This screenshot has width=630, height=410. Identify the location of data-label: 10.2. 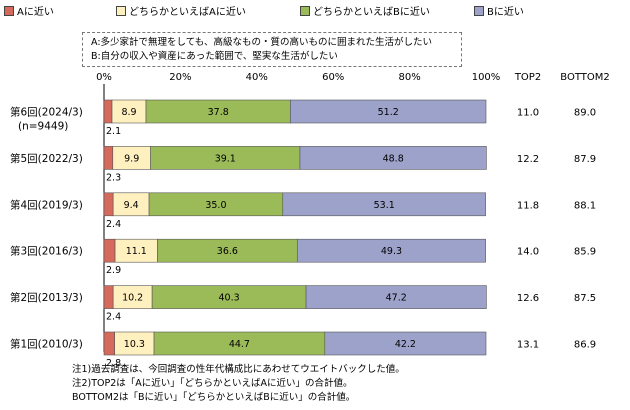
(132, 298).